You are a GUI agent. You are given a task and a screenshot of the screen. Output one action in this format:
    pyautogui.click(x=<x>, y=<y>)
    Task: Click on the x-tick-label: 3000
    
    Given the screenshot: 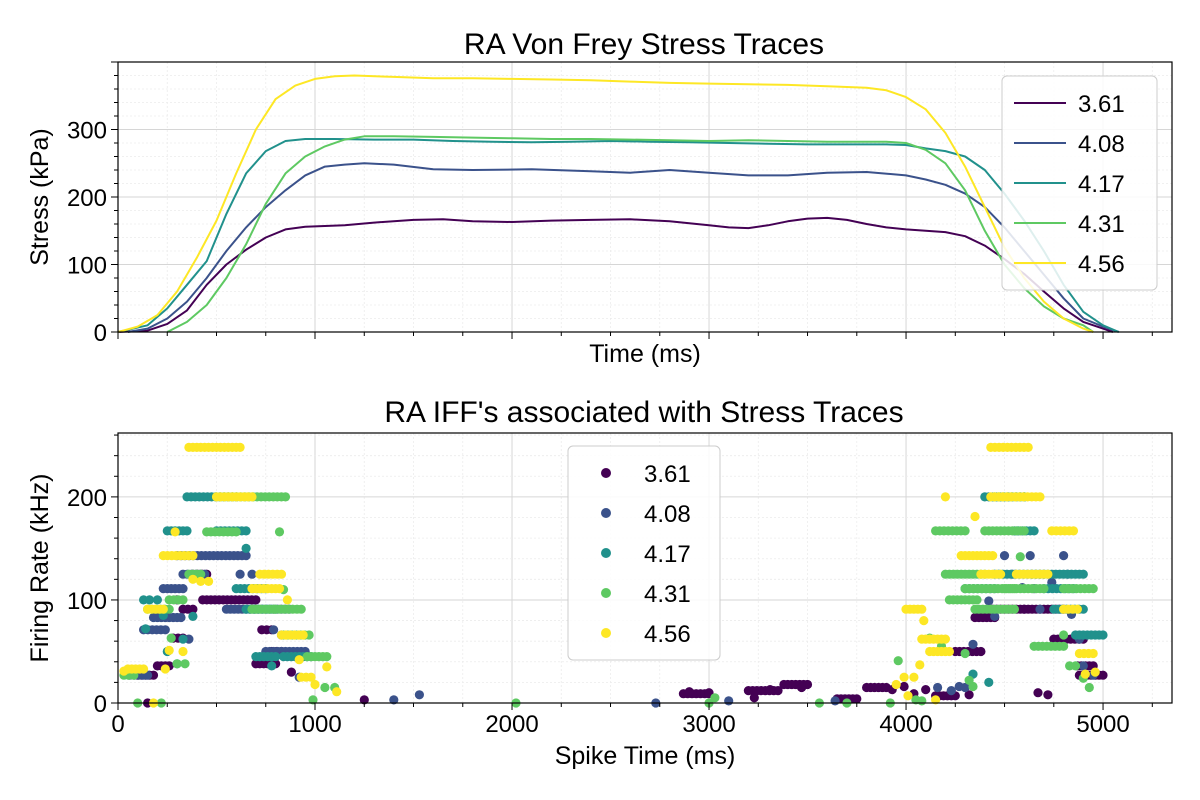 What is the action you would take?
    pyautogui.click(x=708, y=724)
    